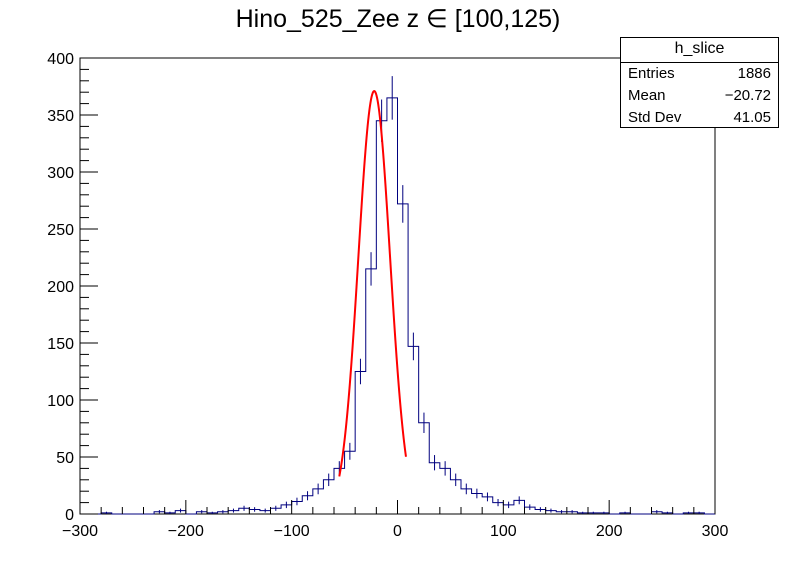 The image size is (796, 572). I want to click on stats-label: Mean, so click(647, 95).